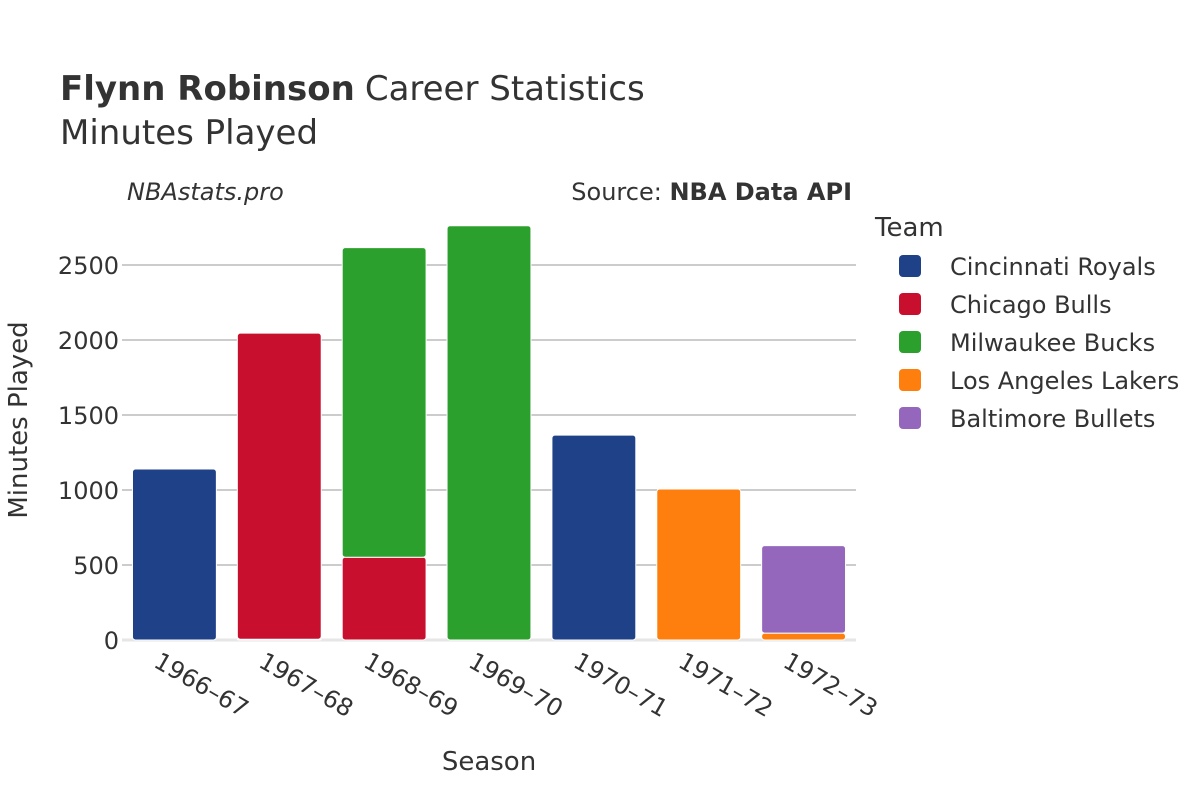 Image resolution: width=1200 pixels, height=800 pixels. I want to click on source-name: NBA Data API, so click(760, 192).